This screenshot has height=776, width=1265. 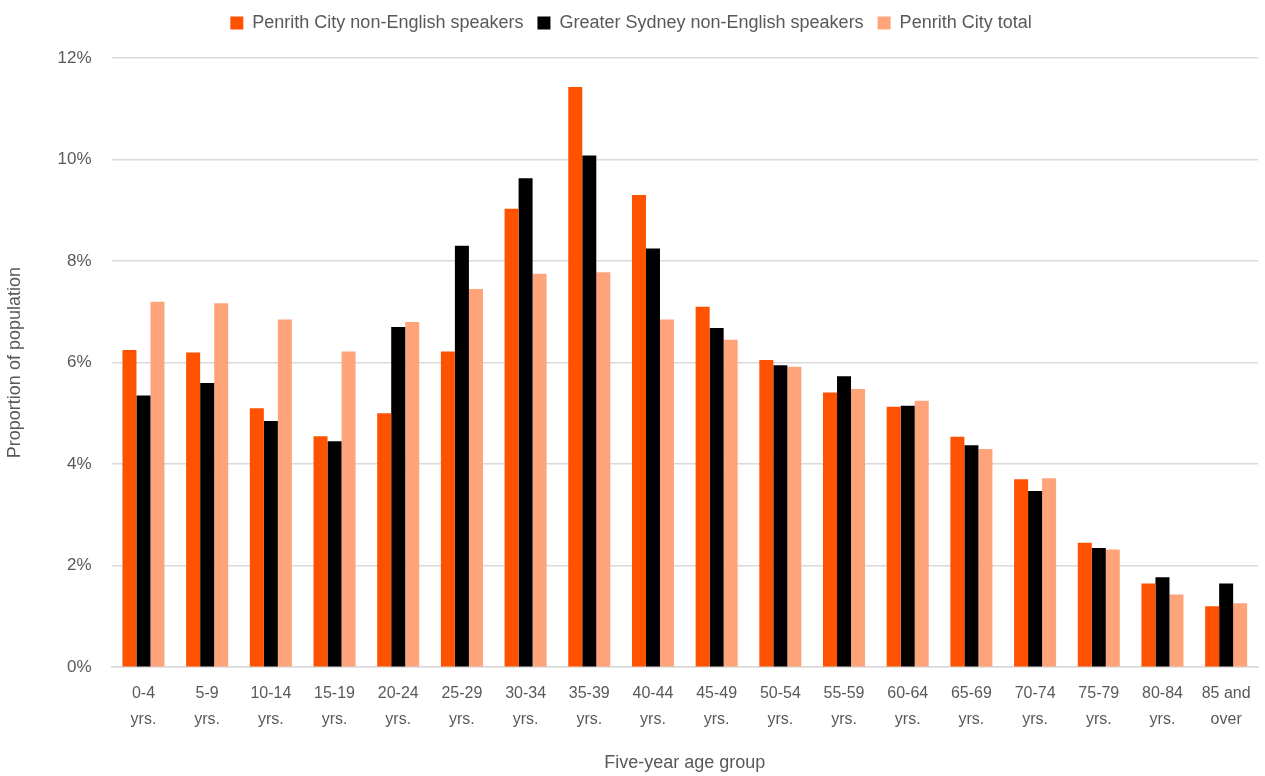 What do you see at coordinates (1035, 706) in the screenshot?
I see `x-tick-label: 70-74 yrs.` at bounding box center [1035, 706].